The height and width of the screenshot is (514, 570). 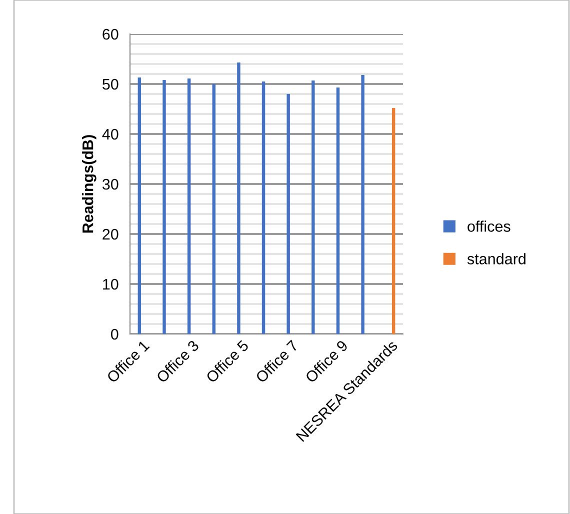 What do you see at coordinates (110, 84) in the screenshot?
I see `y-tick-label: 50` at bounding box center [110, 84].